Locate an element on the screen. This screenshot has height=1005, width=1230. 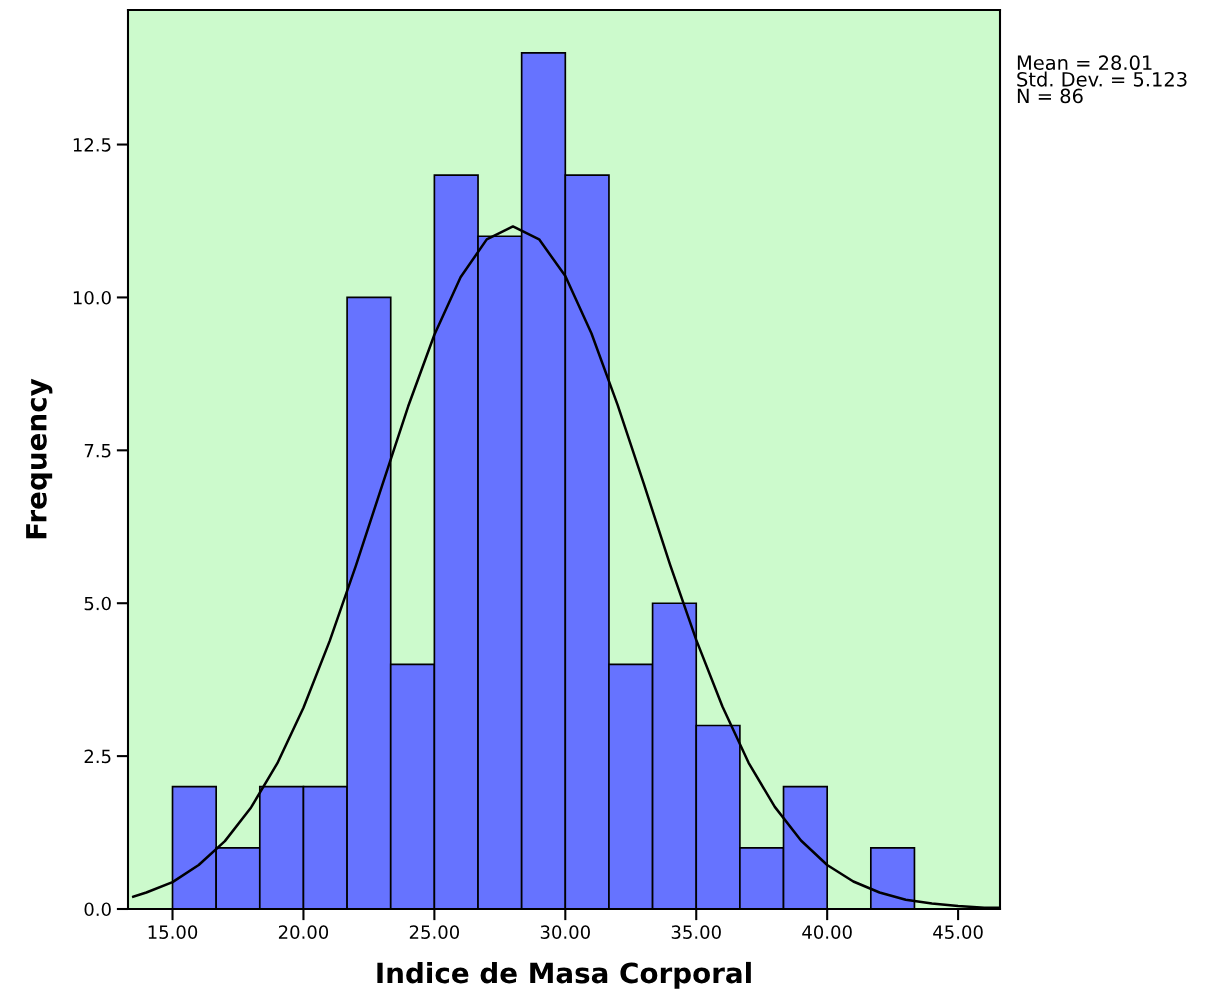
x-axis-title: Indice de Masa Corporal is located at coordinates (564, 975).